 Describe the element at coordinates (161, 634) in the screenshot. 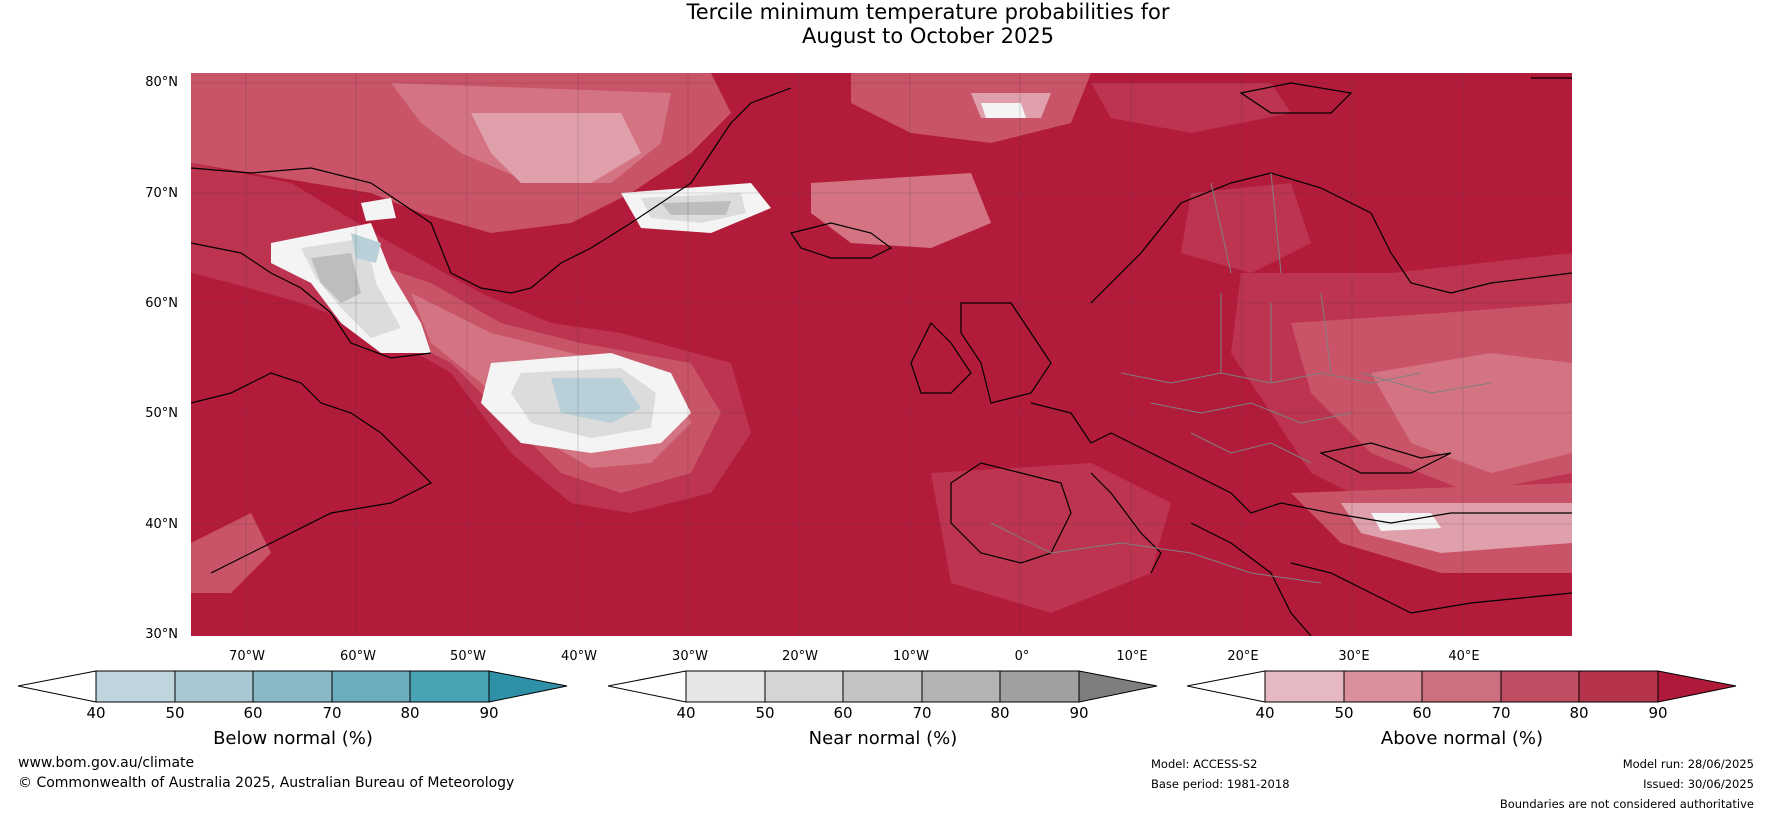

I see `lat-label-30n: 30°N` at that location.